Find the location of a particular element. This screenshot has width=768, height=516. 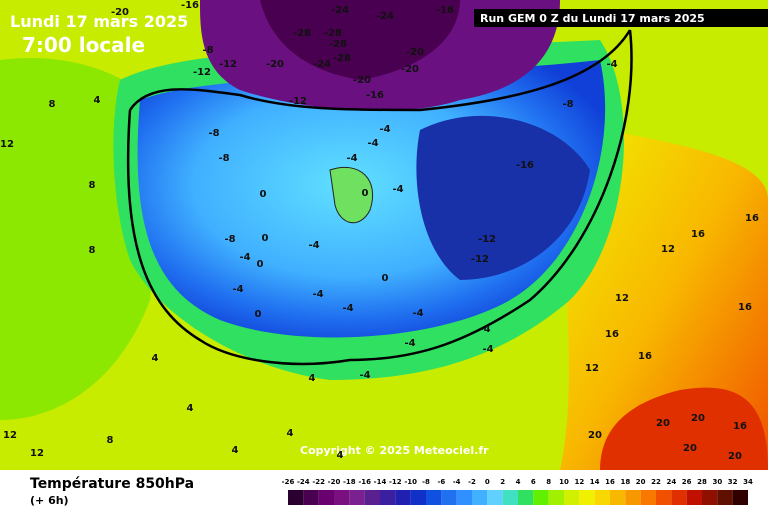

region is located at coordinates (360, 40).